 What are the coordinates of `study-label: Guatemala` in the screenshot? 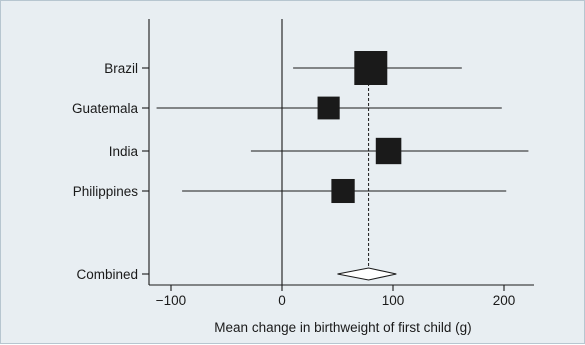 It's located at (105, 108).